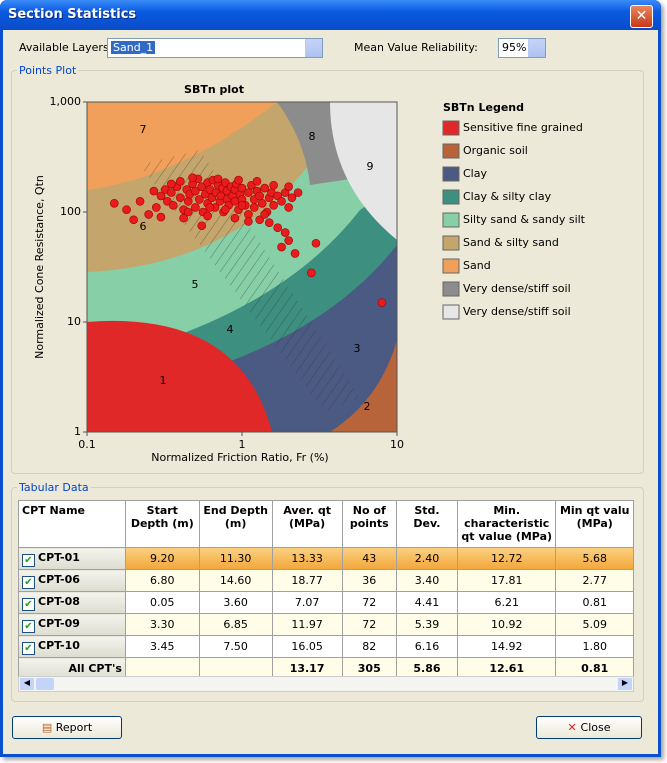  What do you see at coordinates (641, 16) in the screenshot?
I see `close-window-button: ✕` at bounding box center [641, 16].